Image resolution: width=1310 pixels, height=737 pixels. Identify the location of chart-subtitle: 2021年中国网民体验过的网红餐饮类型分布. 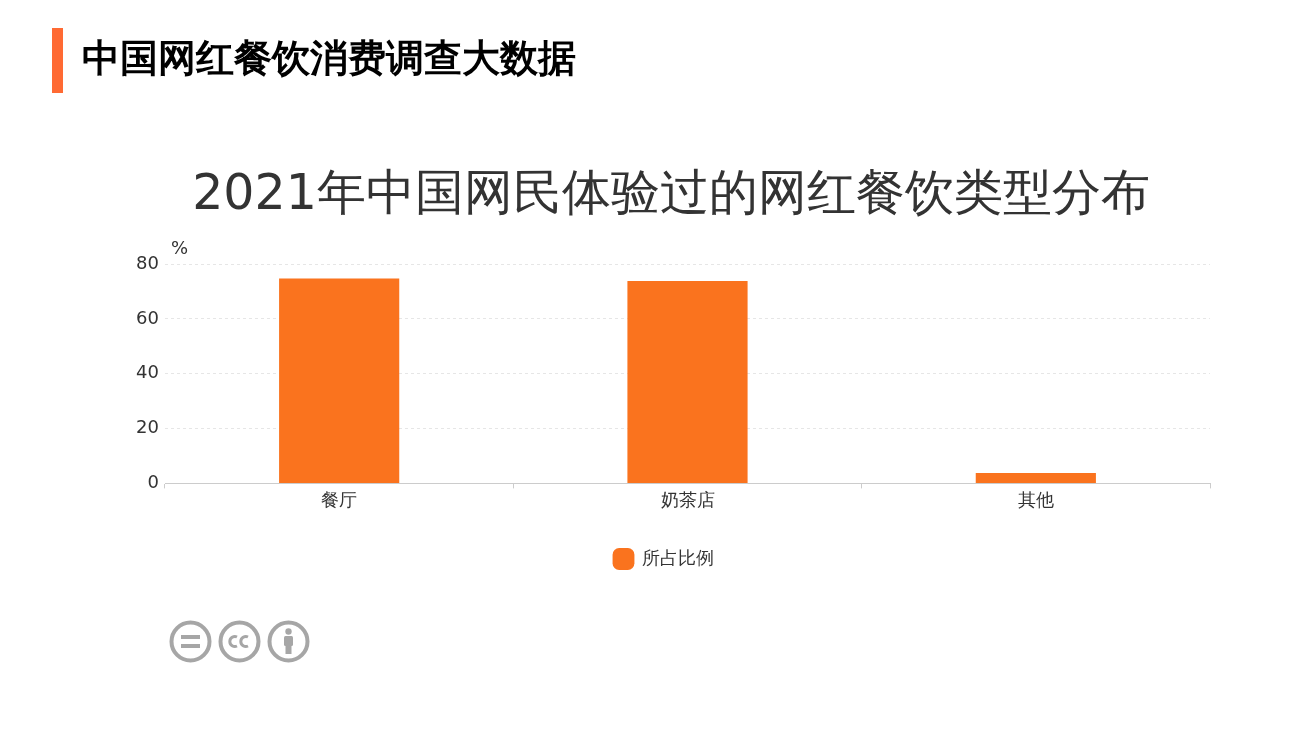
(671, 193).